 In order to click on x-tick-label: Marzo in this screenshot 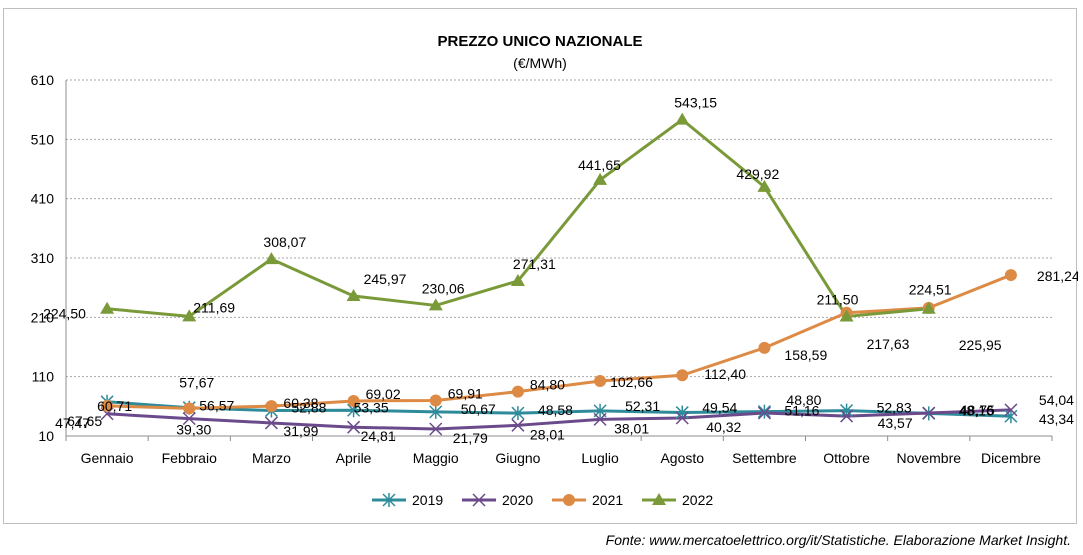, I will do `click(271, 458)`.